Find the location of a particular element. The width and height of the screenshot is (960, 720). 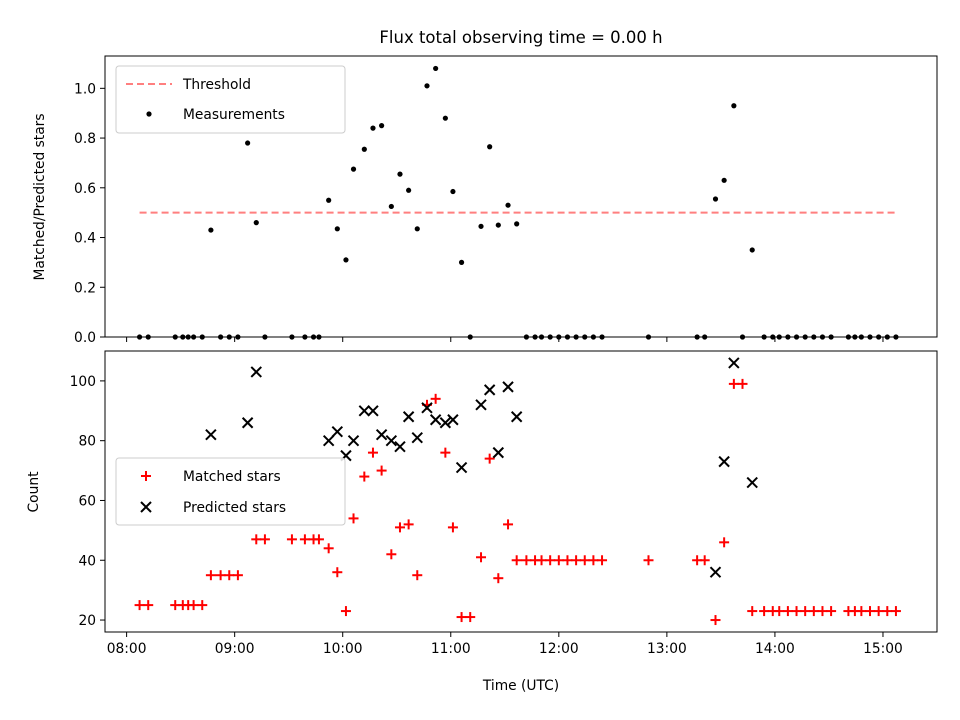

y-tick-label: 0.2 is located at coordinates (85, 288).